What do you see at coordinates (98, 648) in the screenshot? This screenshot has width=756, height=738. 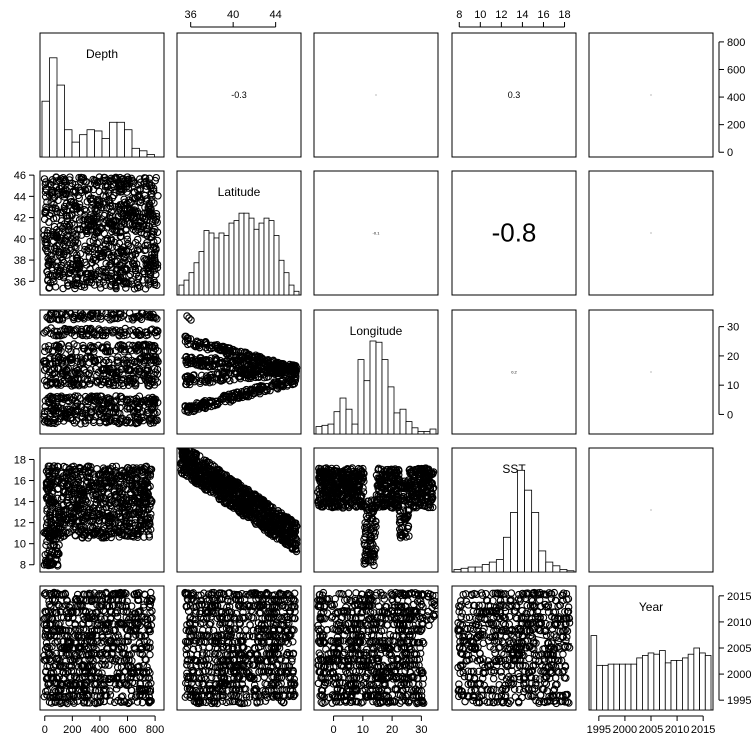 I see `scatter-year-depth` at bounding box center [98, 648].